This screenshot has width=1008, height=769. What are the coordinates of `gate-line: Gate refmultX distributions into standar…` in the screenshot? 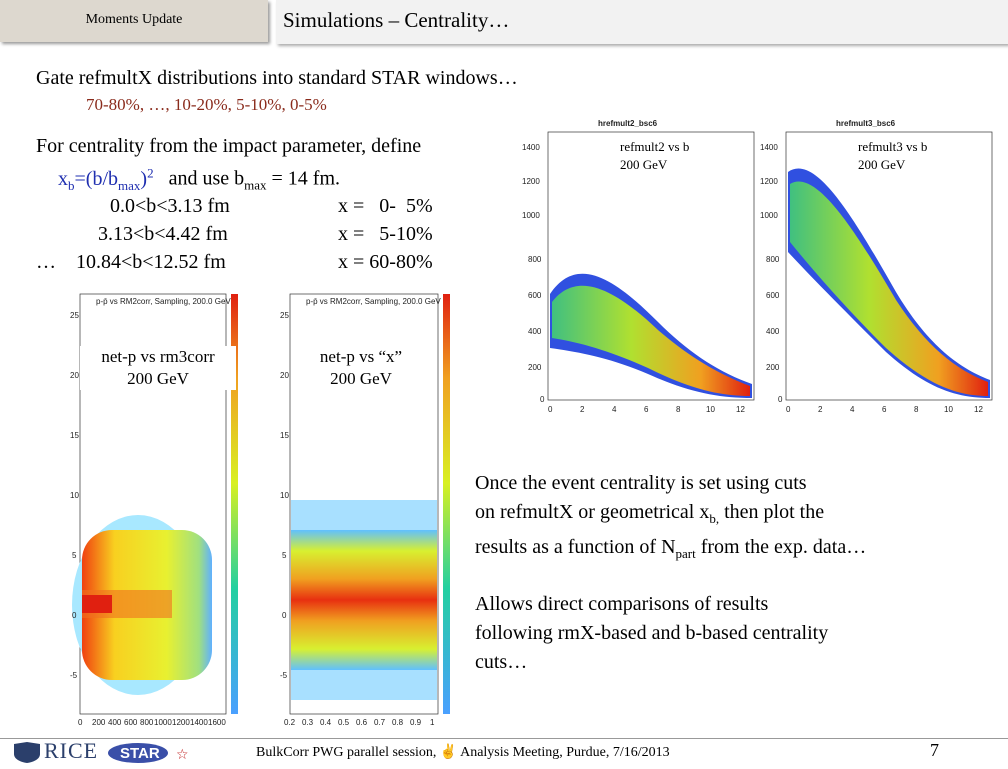 It's located at (277, 78).